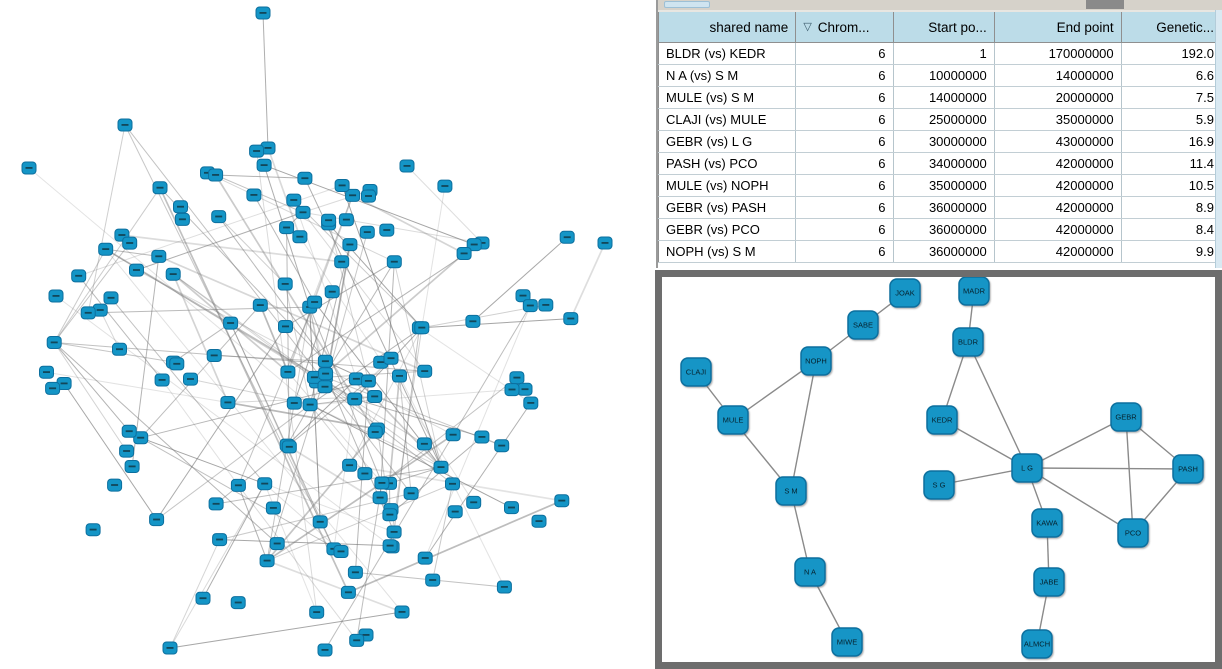 This screenshot has width=1222, height=669. I want to click on filter-icon: ▽, so click(807, 26).